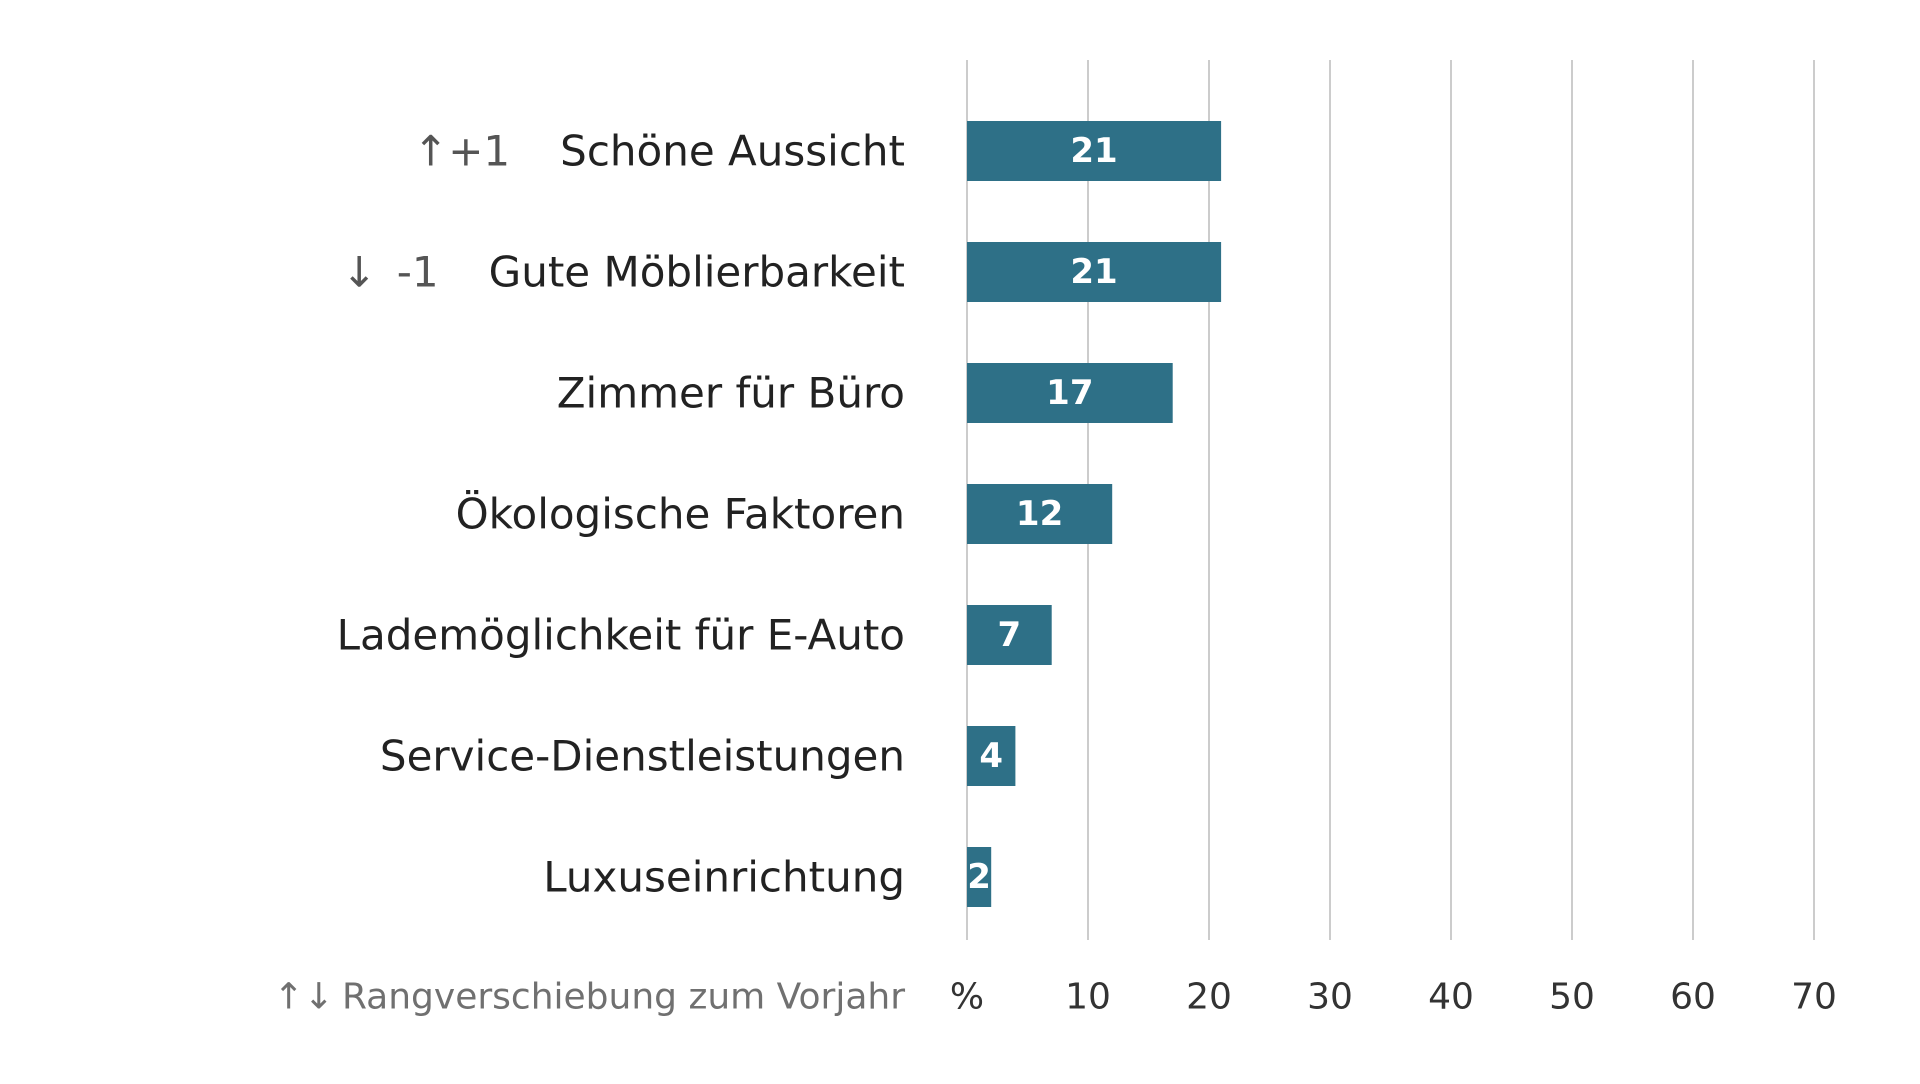 The height and width of the screenshot is (1084, 1920). Describe the element at coordinates (1088, 997) in the screenshot. I see `x-tick-label: 10` at that location.